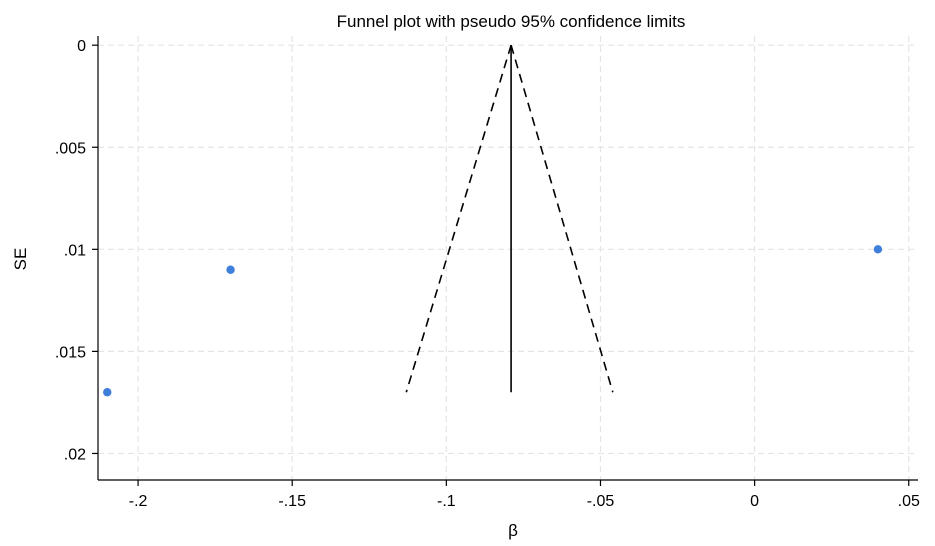 This screenshot has width=935, height=546. Describe the element at coordinates (138, 501) in the screenshot. I see `x-tick-label: -.2` at that location.